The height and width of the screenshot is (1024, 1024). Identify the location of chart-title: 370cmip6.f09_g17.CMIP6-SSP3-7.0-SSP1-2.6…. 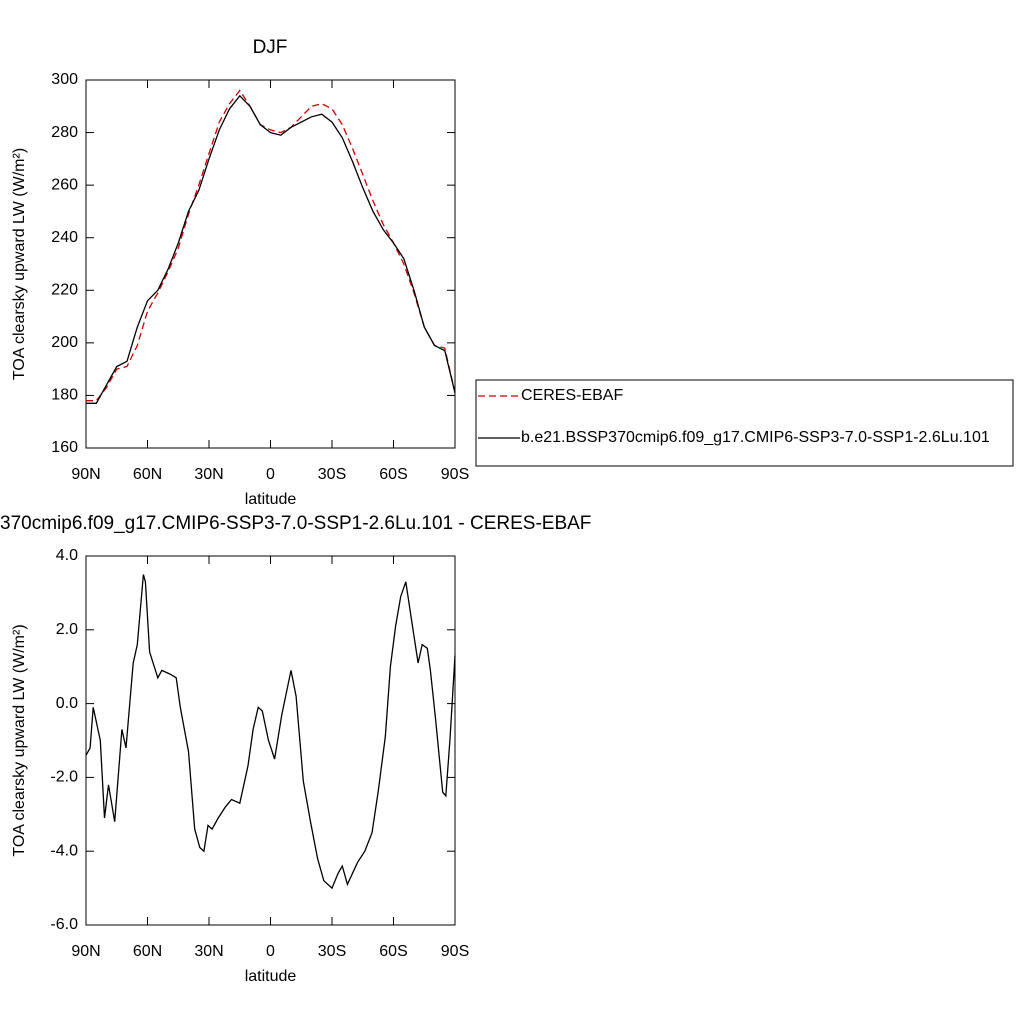
(295, 523).